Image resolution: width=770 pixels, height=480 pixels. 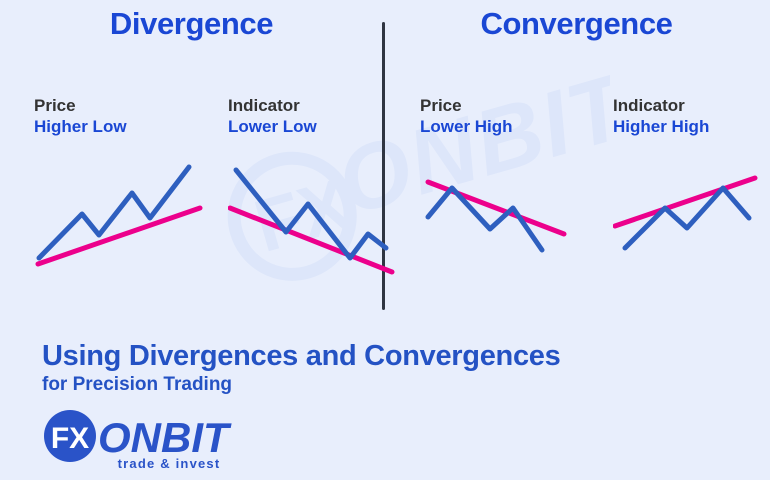 What do you see at coordinates (649, 105) in the screenshot?
I see `label-source-indicator-2: Indicator` at bounding box center [649, 105].